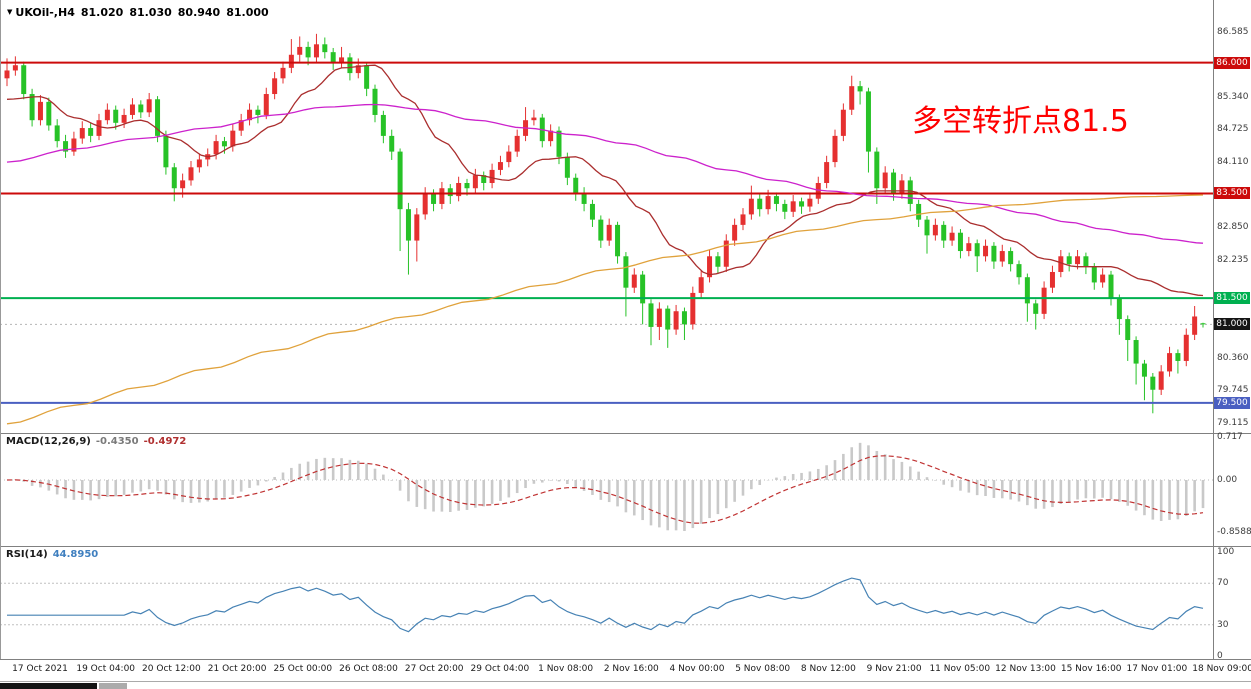 The width and height of the screenshot is (1251, 689). Describe the element at coordinates (1232, 298) in the screenshot. I see `price-level-badge: 81.500` at that location.